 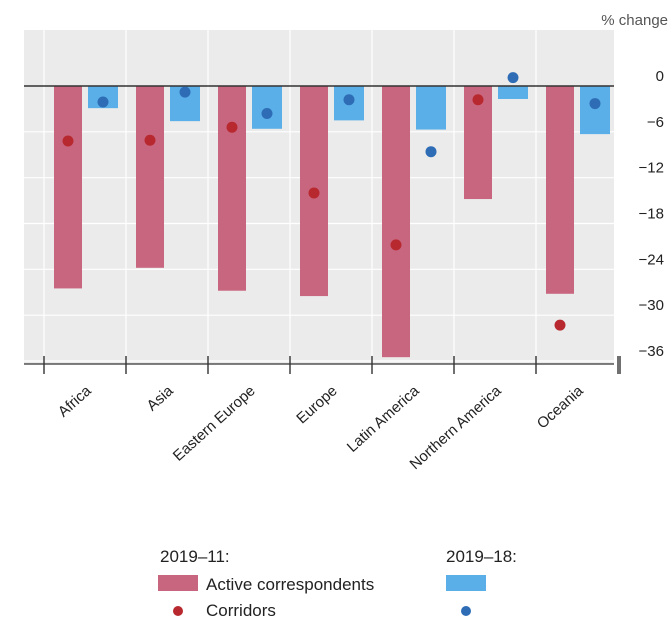 I want to click on y-tick-labels: 0 −6 −12 −18 −24 −30 −36, so click(x=651, y=214).